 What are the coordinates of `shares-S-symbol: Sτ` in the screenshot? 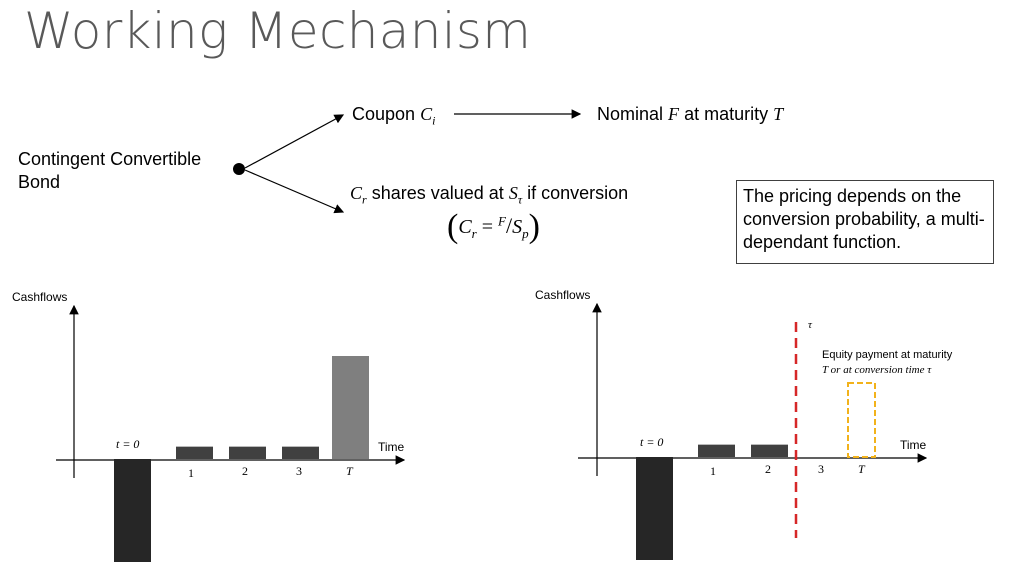 It's located at (515, 195).